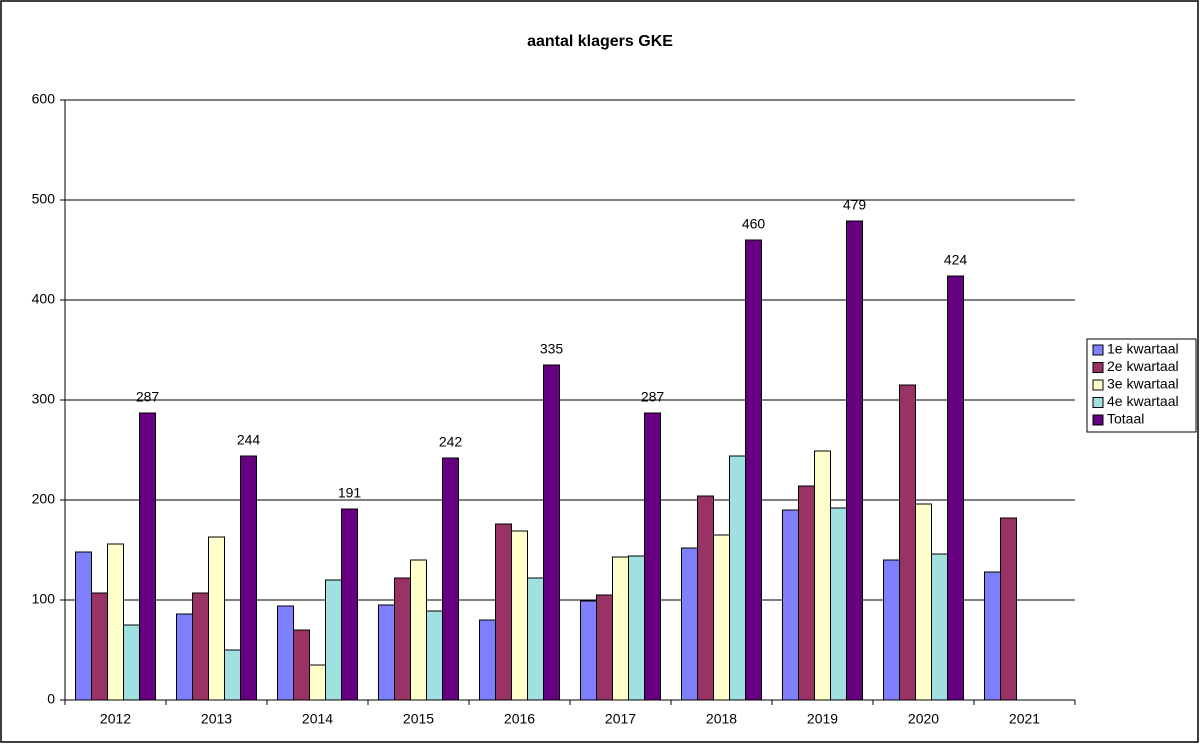 The image size is (1200, 744). I want to click on y-tick-label: 600, so click(44, 99).